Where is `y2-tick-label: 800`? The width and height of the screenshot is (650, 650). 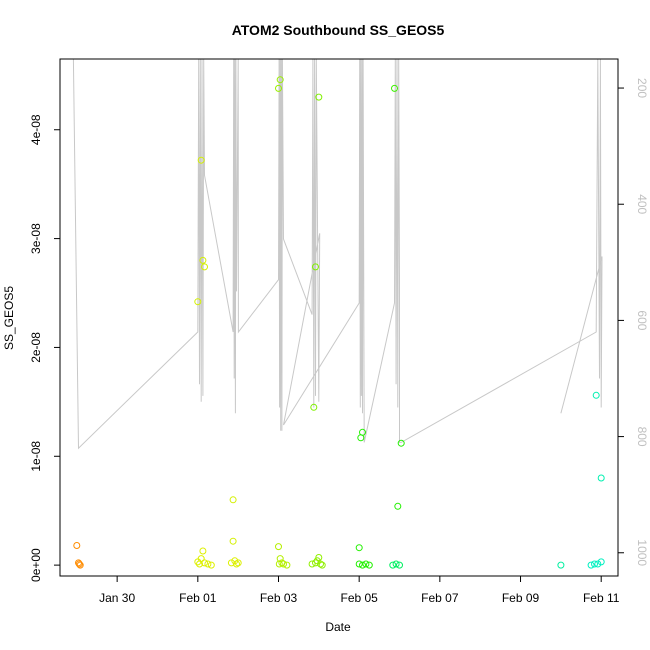
y2-tick-label: 800 is located at coordinates (642, 437).